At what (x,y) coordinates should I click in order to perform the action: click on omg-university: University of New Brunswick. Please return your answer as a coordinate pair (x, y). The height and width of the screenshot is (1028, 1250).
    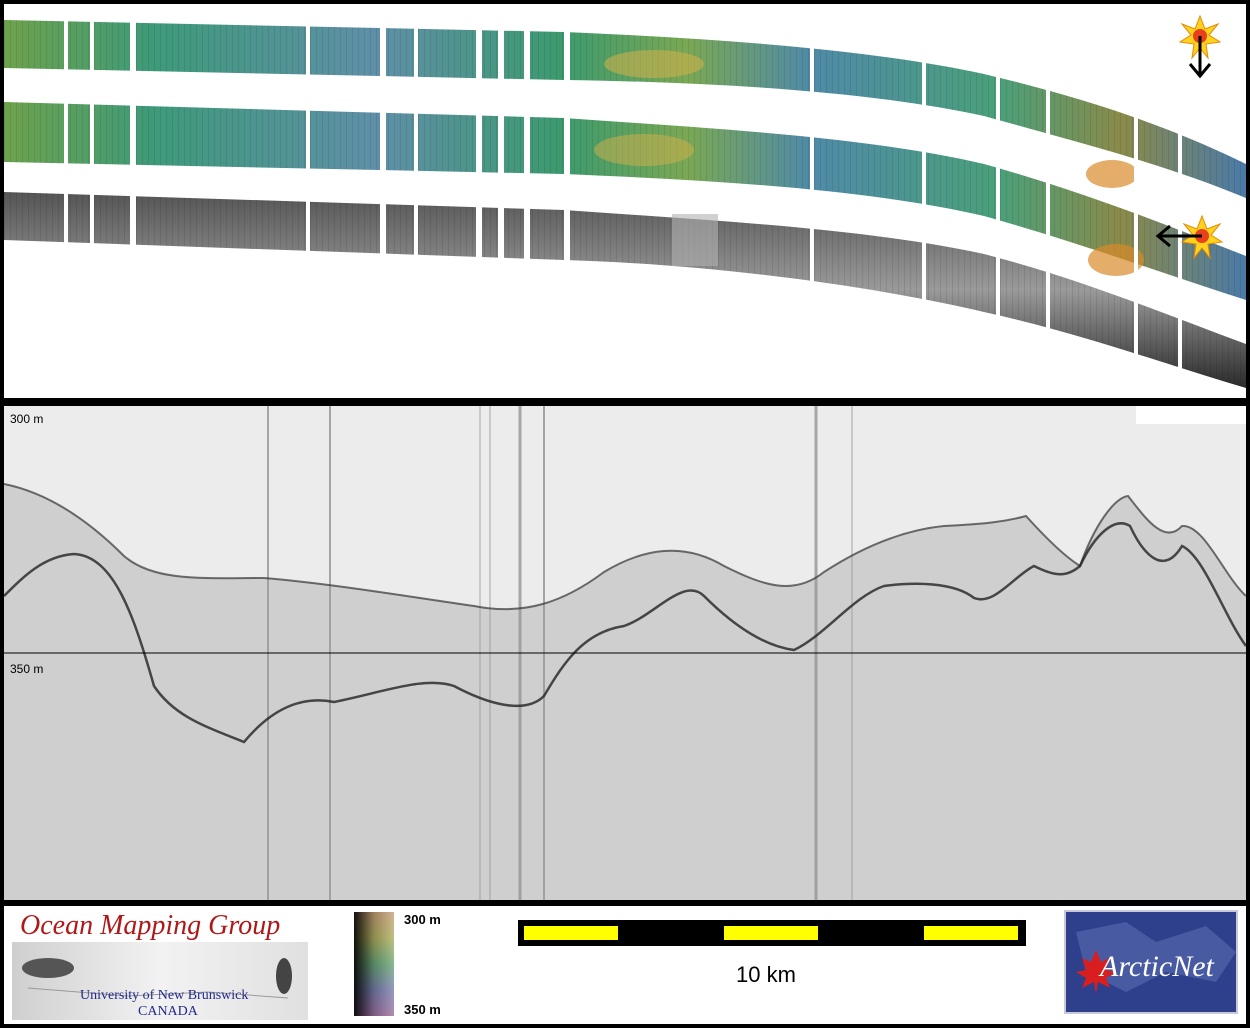
    Looking at the image, I should click on (164, 995).